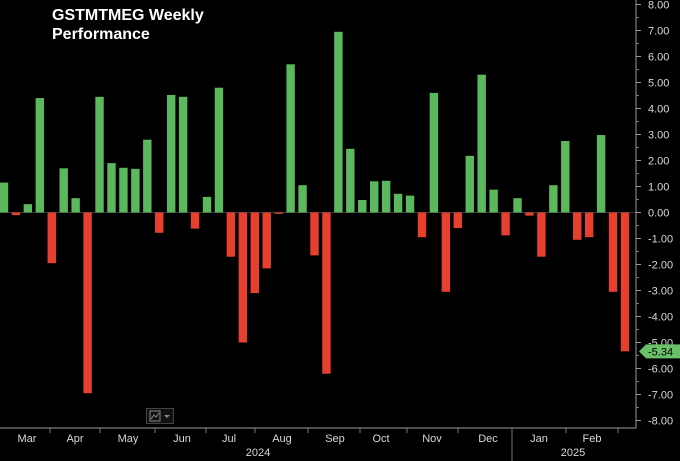  I want to click on x-month-label: May, so click(128, 439).